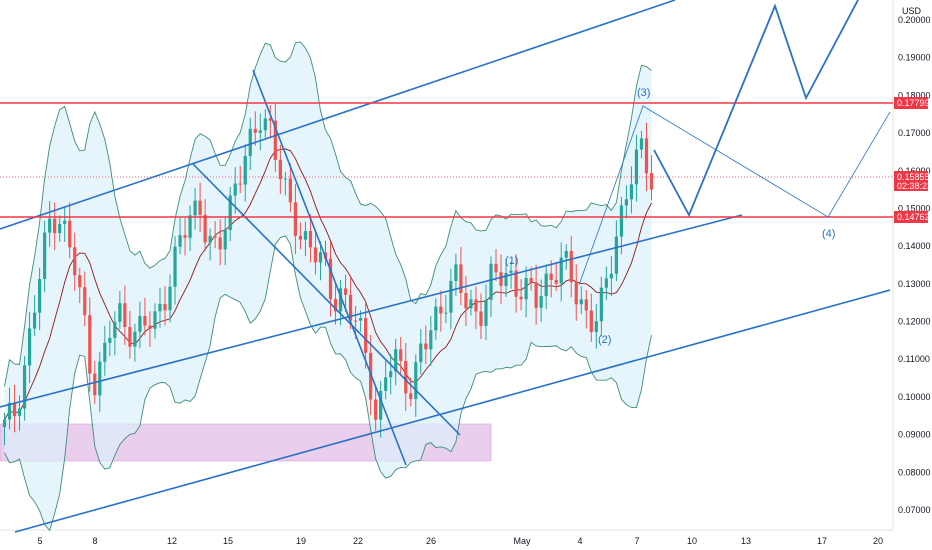 This screenshot has height=550, width=932. What do you see at coordinates (643, 93) in the screenshot?
I see `wave-label-3: (3)` at bounding box center [643, 93].